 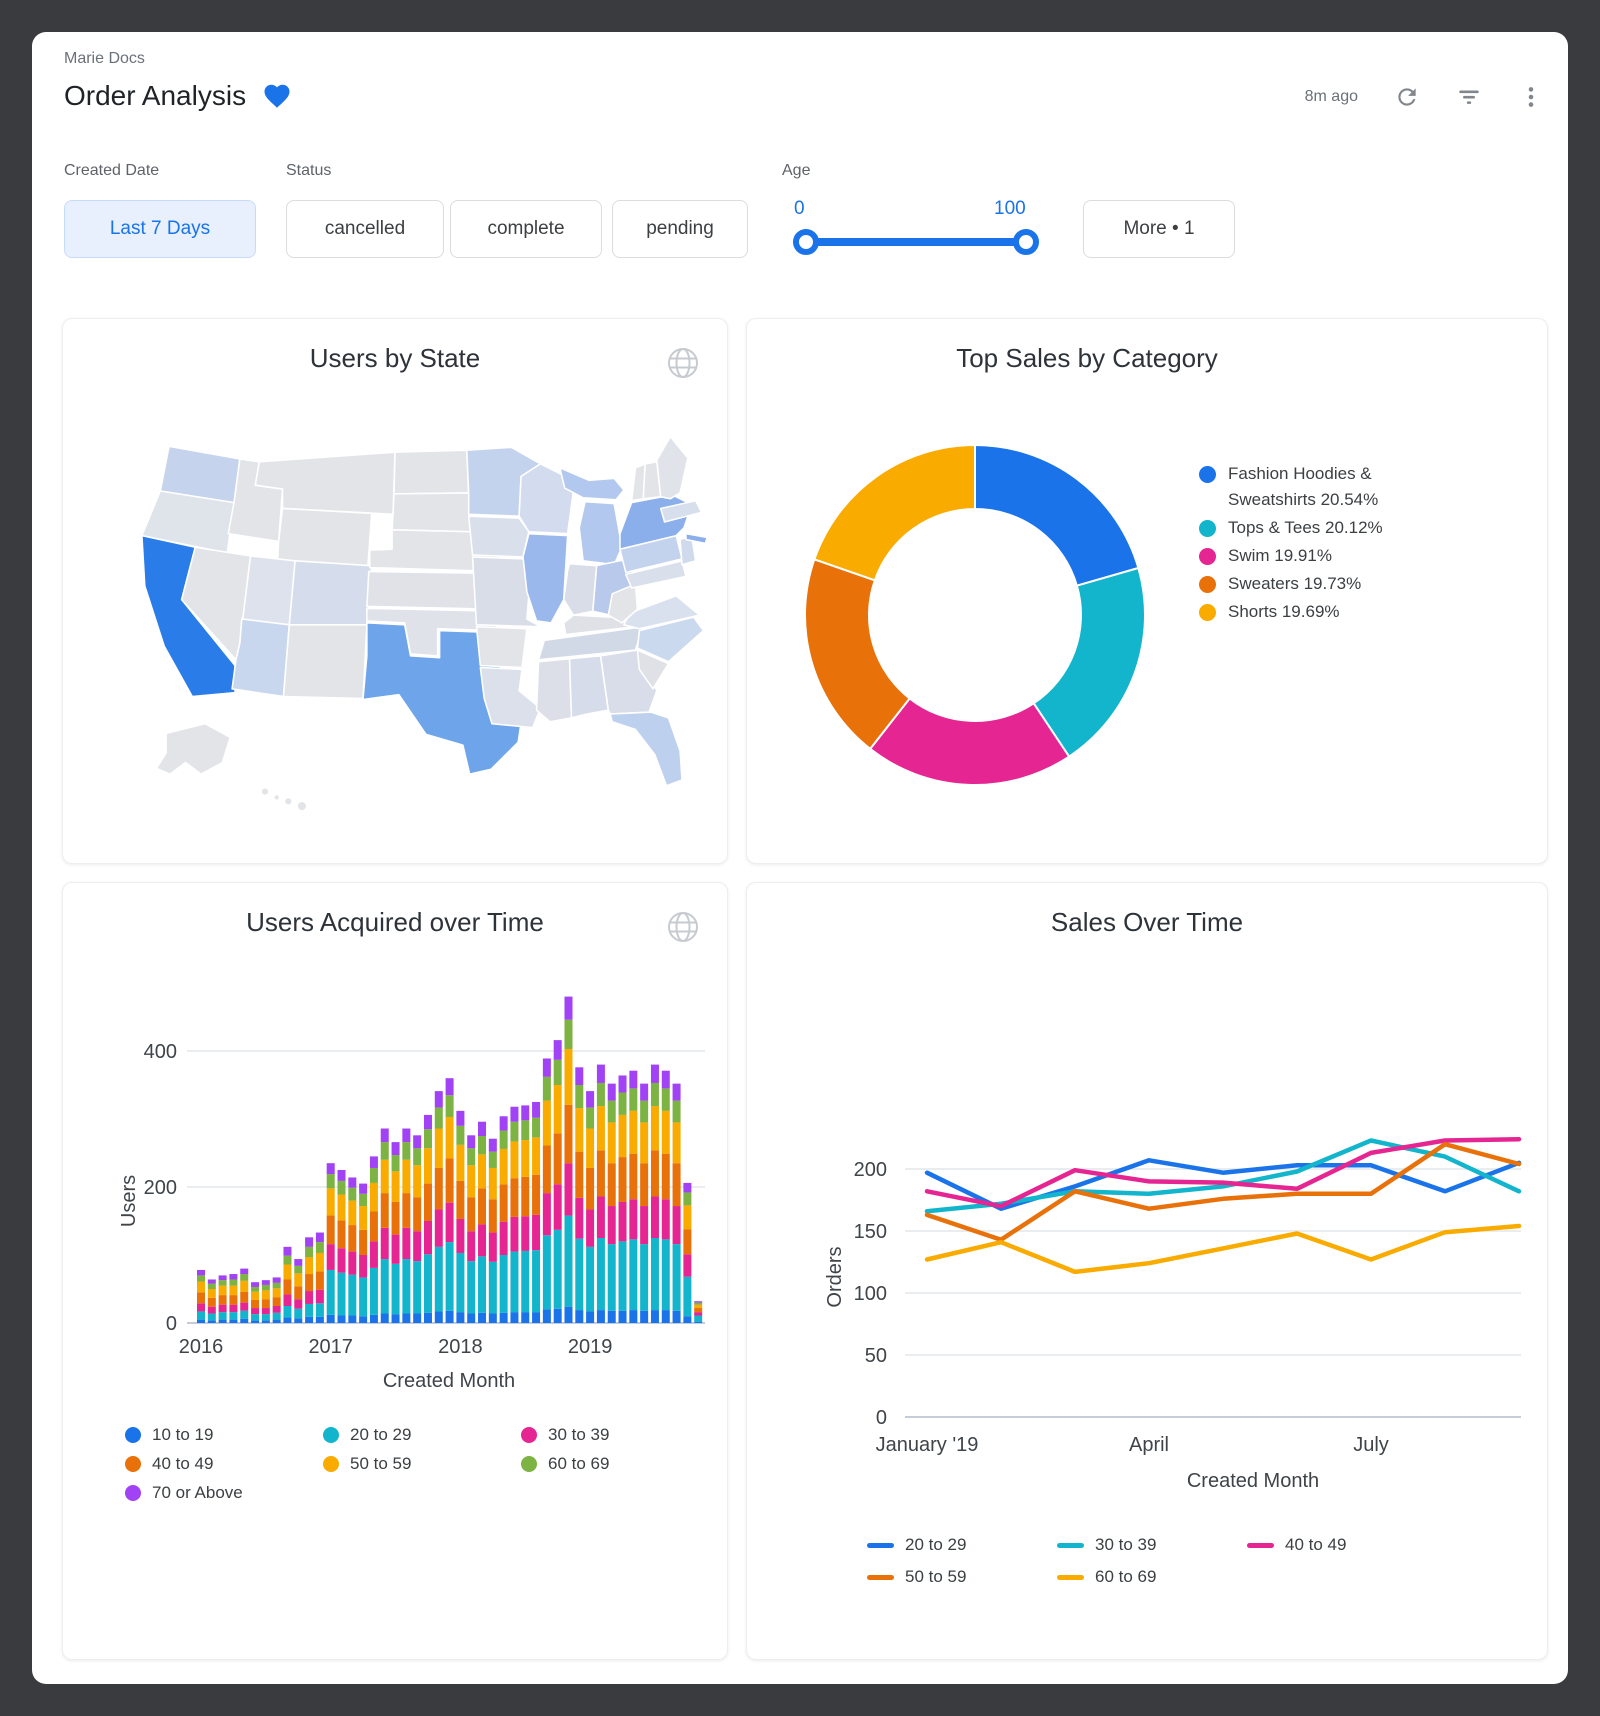 I want to click on filter-icon, so click(x=1469, y=97).